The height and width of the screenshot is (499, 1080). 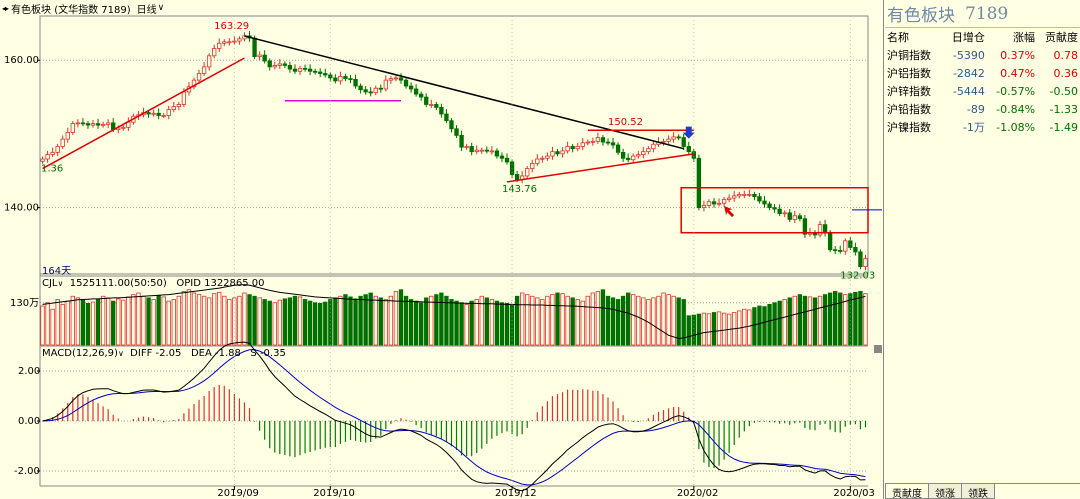 What do you see at coordinates (5, 8) in the screenshot?
I see `nav-arrows-icon: ◂▸` at bounding box center [5, 8].